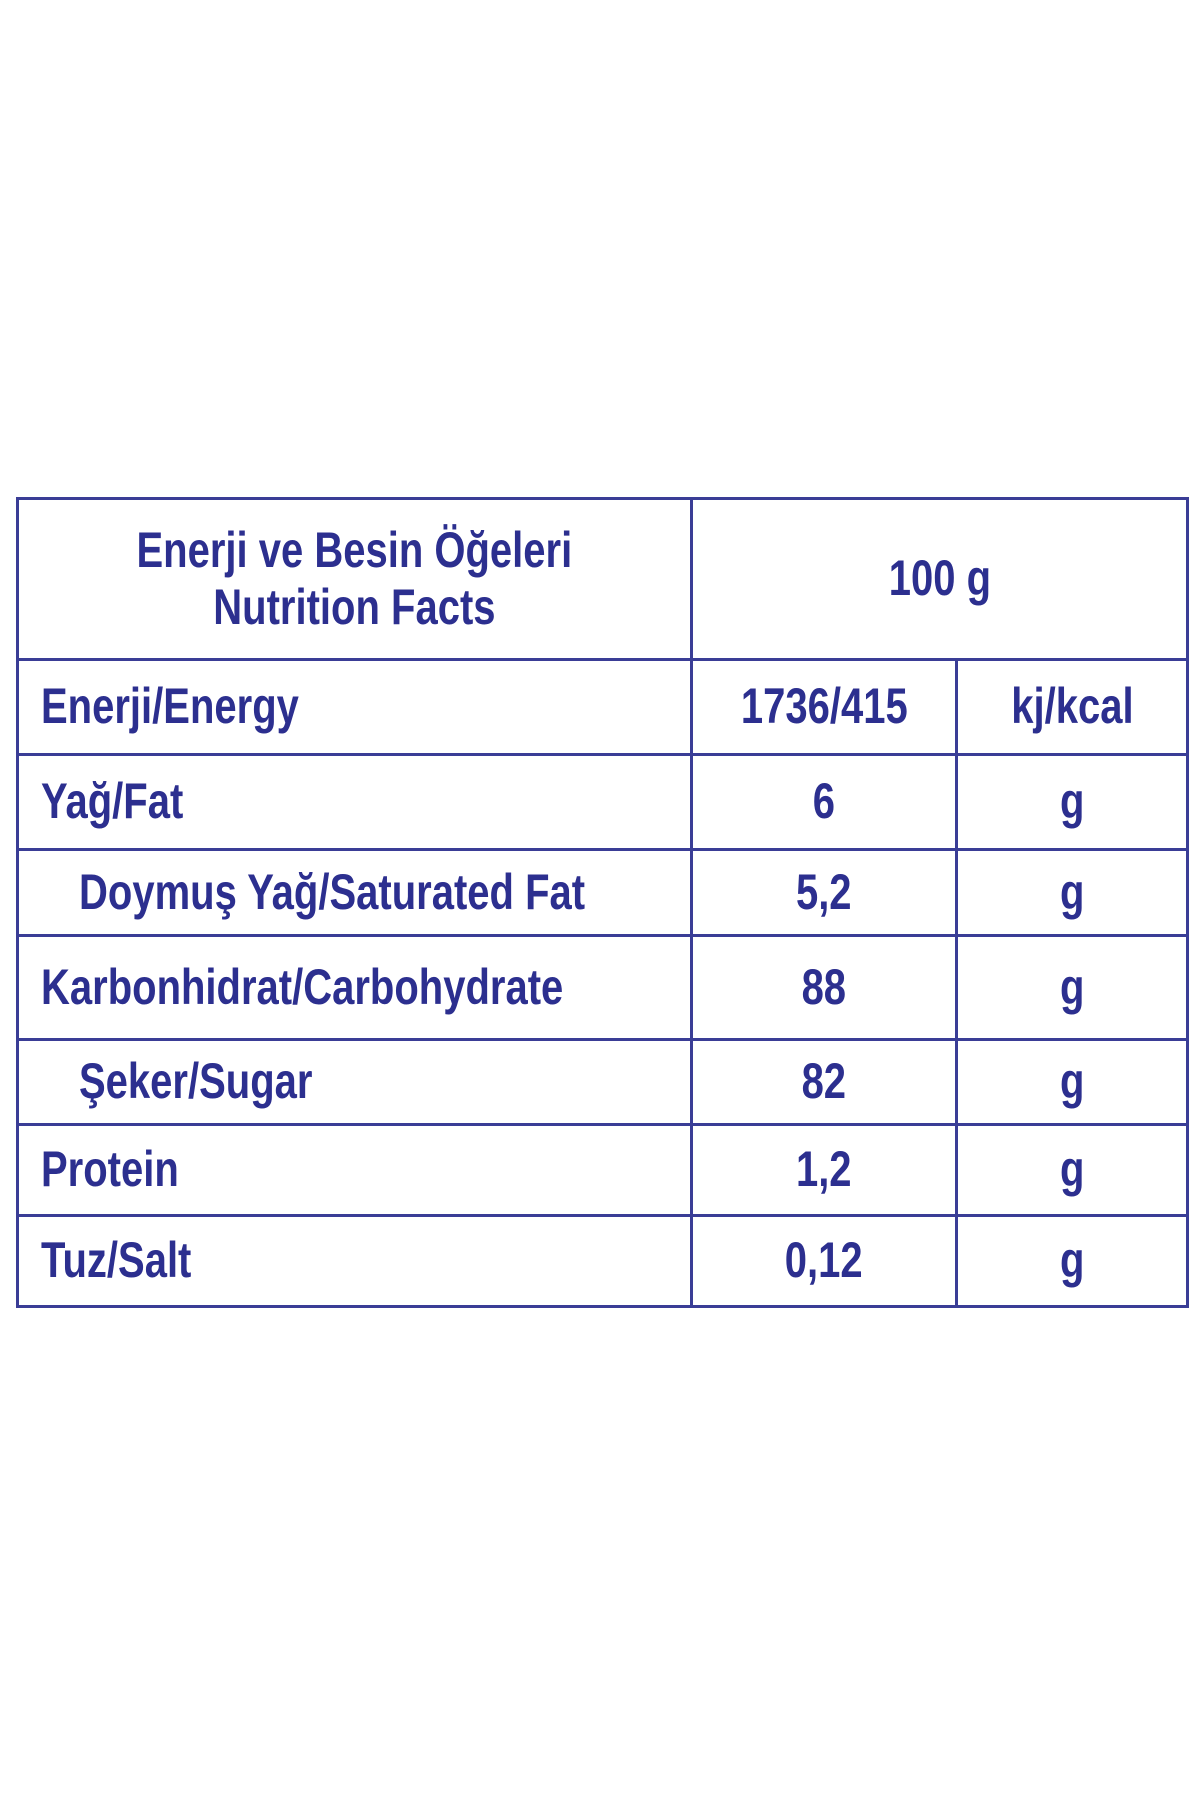 Image resolution: width=1200 pixels, height=1800 pixels. I want to click on header-title-turkish: Enerji ve Besin Öğeleri, so click(354, 549).